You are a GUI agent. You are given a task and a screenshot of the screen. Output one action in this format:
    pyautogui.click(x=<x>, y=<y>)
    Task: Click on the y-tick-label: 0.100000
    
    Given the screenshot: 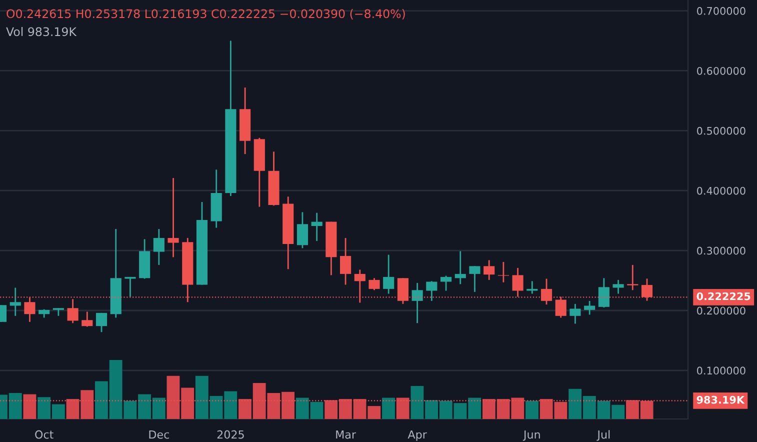 What is the action you would take?
    pyautogui.click(x=721, y=370)
    